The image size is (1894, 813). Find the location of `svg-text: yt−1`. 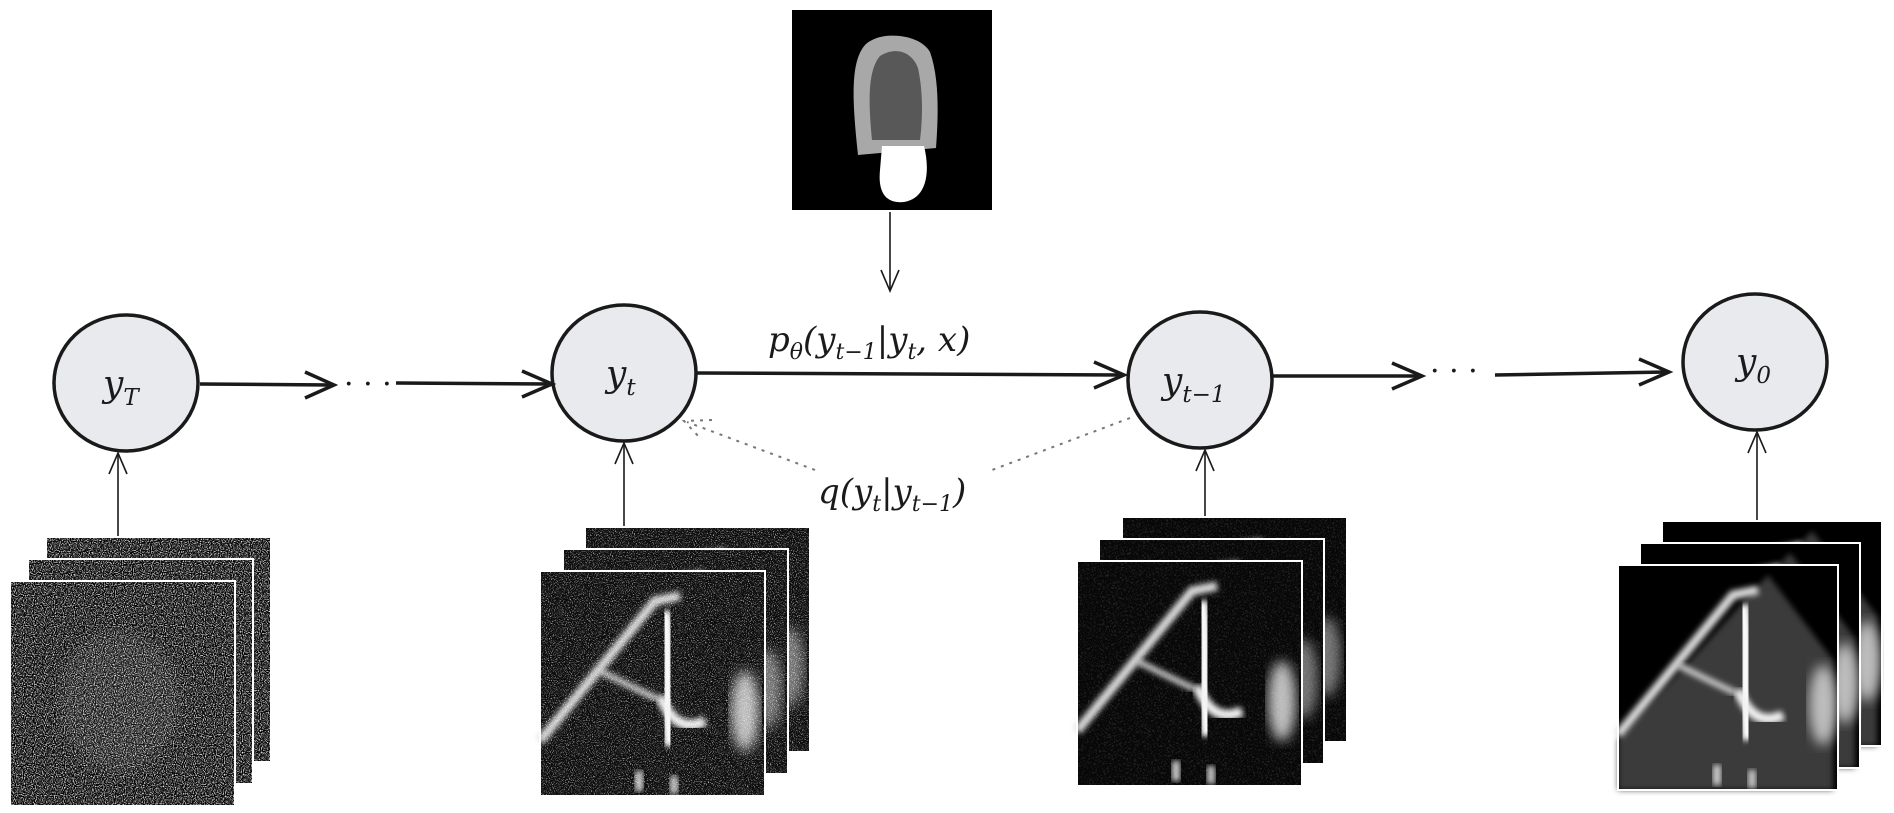

svg-text: yt−1 is located at coordinates (1193, 384).